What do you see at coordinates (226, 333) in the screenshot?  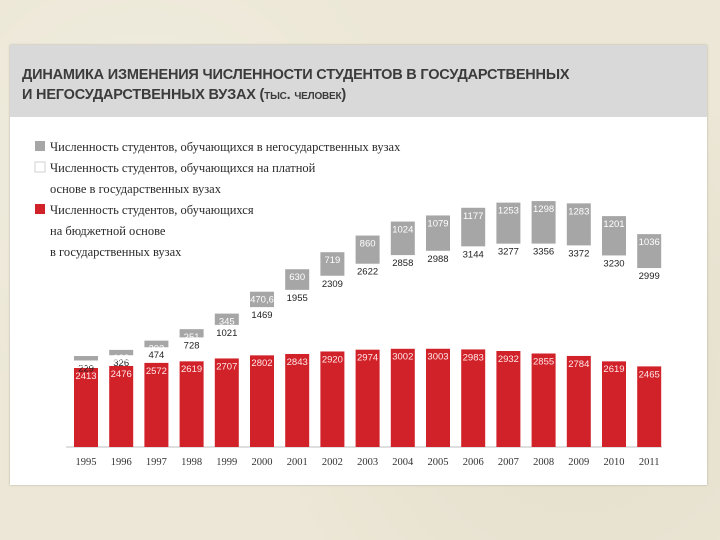 I see `data-label-paid-1999: 1021` at bounding box center [226, 333].